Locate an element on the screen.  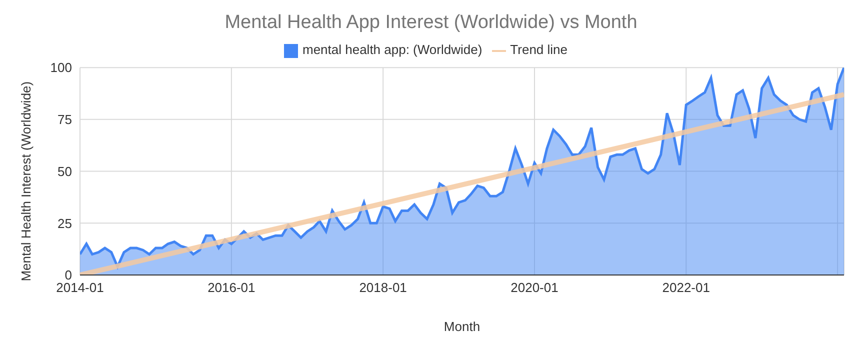
y-tick-label: 75 is located at coordinates (65, 120).